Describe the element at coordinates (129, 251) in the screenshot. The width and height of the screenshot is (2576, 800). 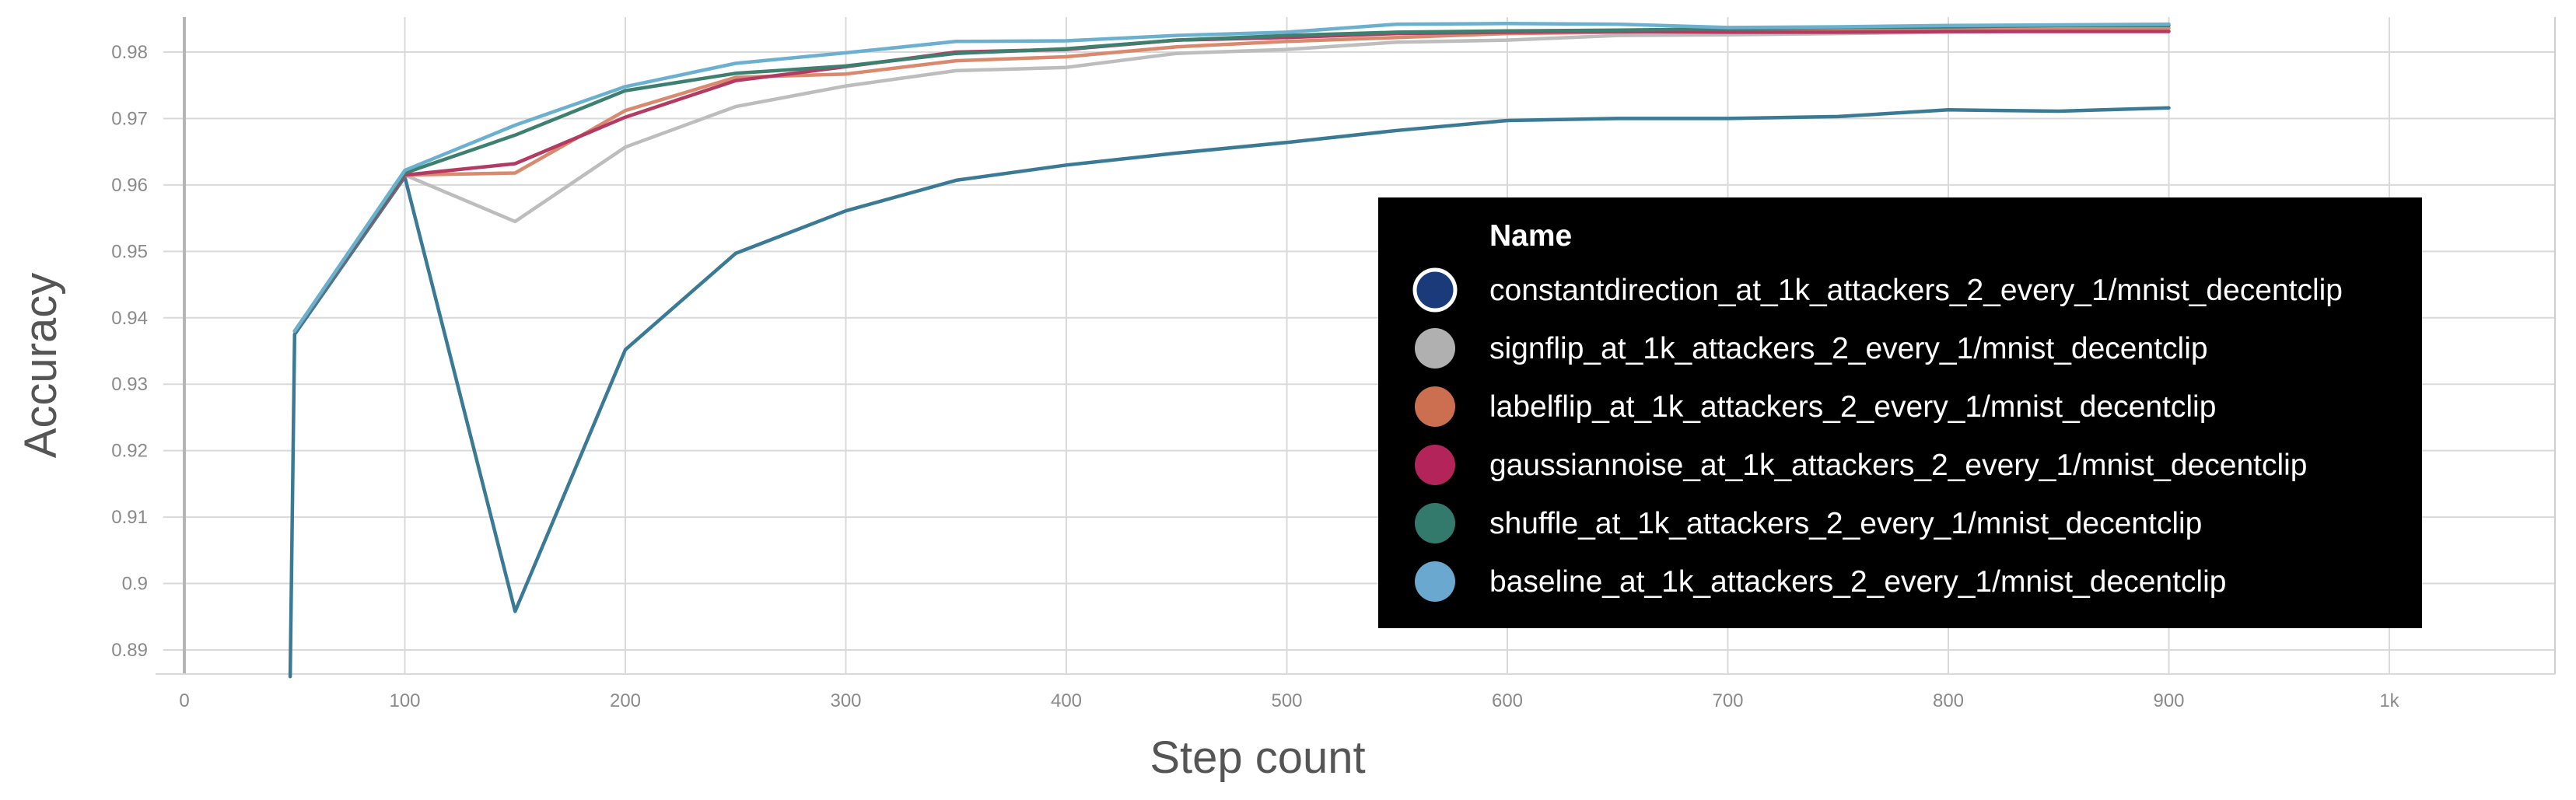
I see `y-tick-label: 0.95` at that location.